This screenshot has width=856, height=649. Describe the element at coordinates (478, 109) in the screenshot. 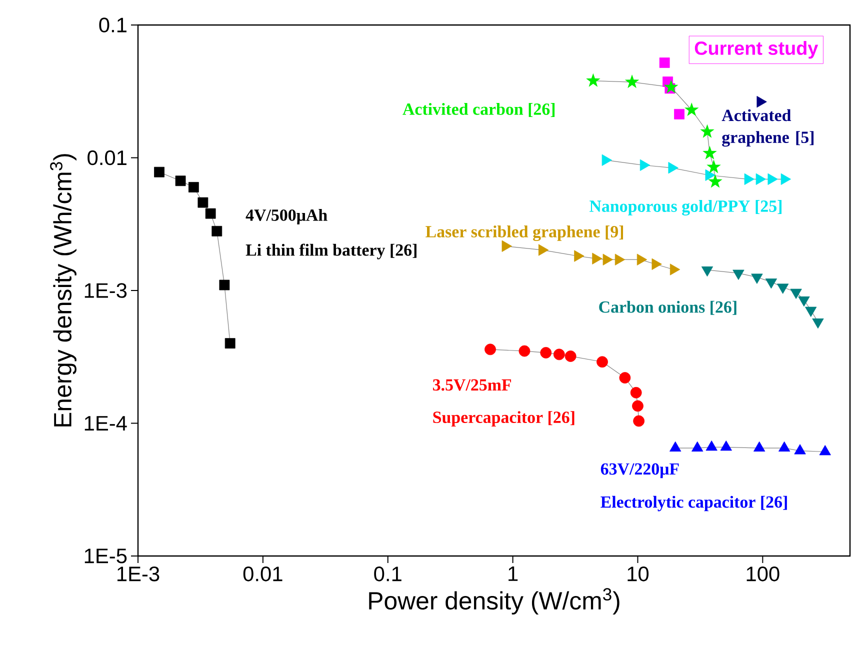

I see `text: Activited carbon [26]` at that location.